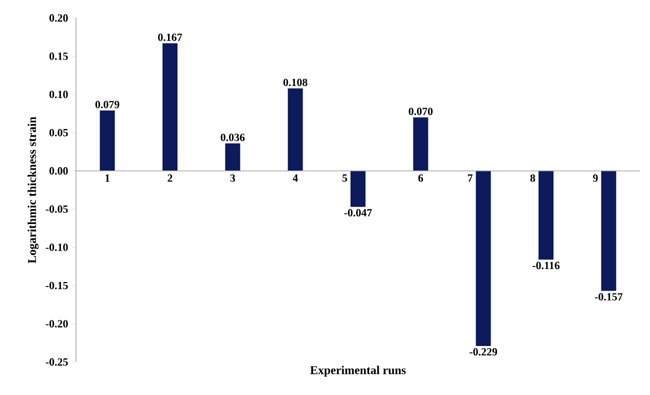 This screenshot has height=395, width=650. I want to click on data-label: 0.070, so click(420, 112).